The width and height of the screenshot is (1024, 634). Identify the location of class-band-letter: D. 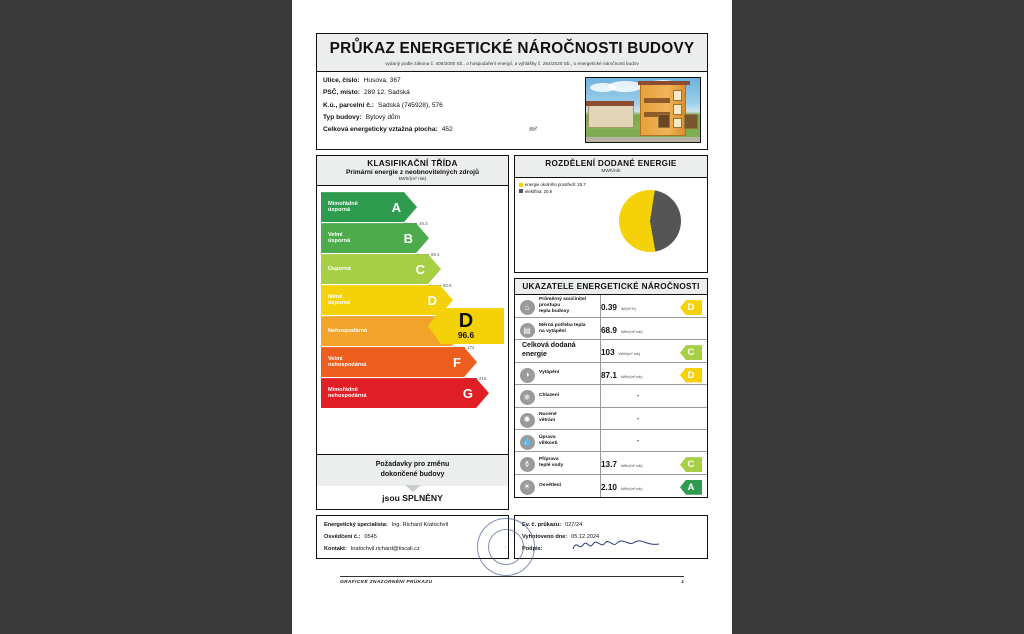
(432, 300).